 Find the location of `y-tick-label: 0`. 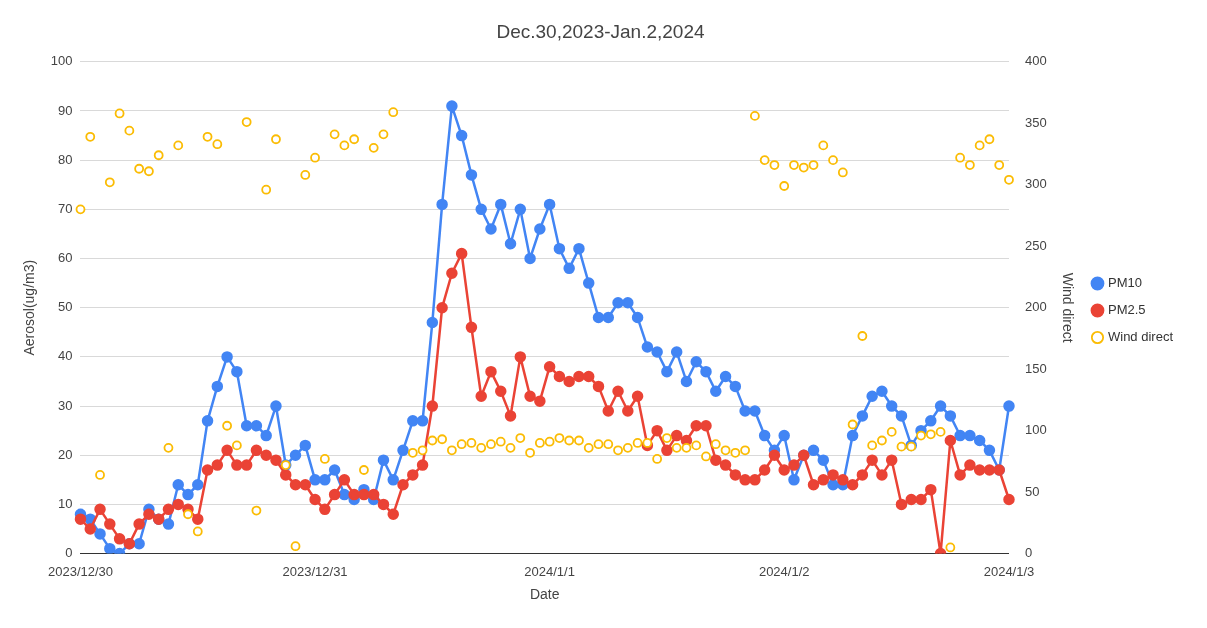

y-tick-label: 0 is located at coordinates (69, 553).